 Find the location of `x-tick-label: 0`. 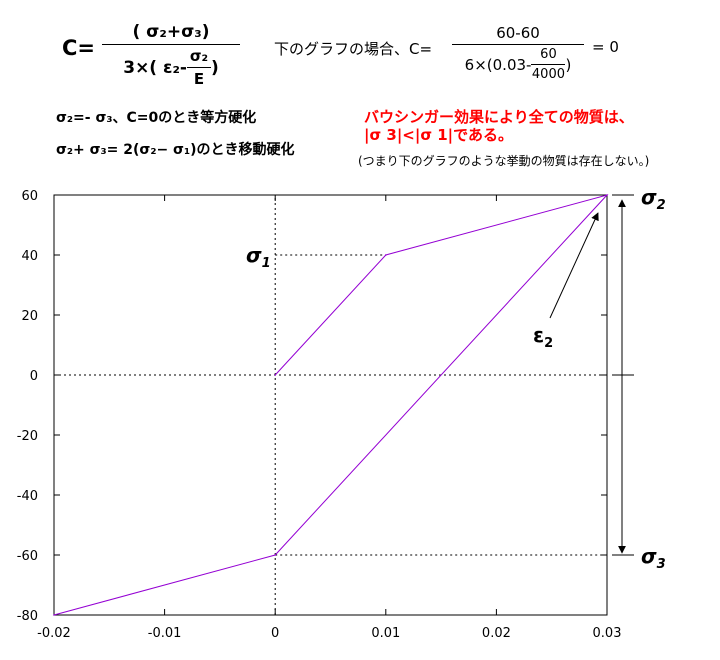

x-tick-label: 0 is located at coordinates (275, 633).